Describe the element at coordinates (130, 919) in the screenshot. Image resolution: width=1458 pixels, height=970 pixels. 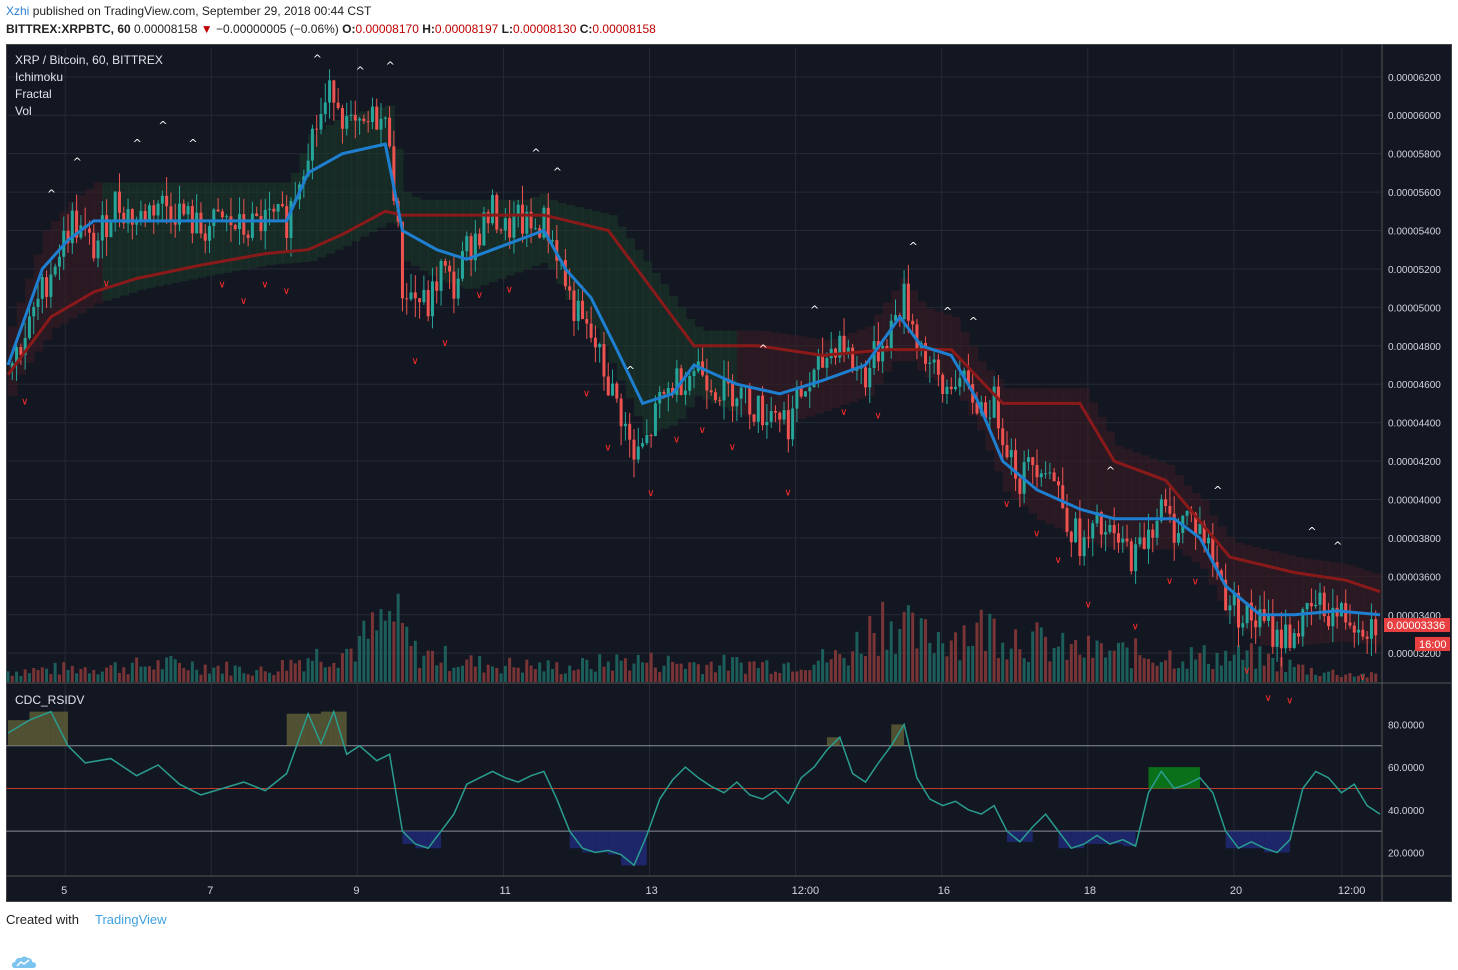
I see `tradingview-link: TradingView` at that location.